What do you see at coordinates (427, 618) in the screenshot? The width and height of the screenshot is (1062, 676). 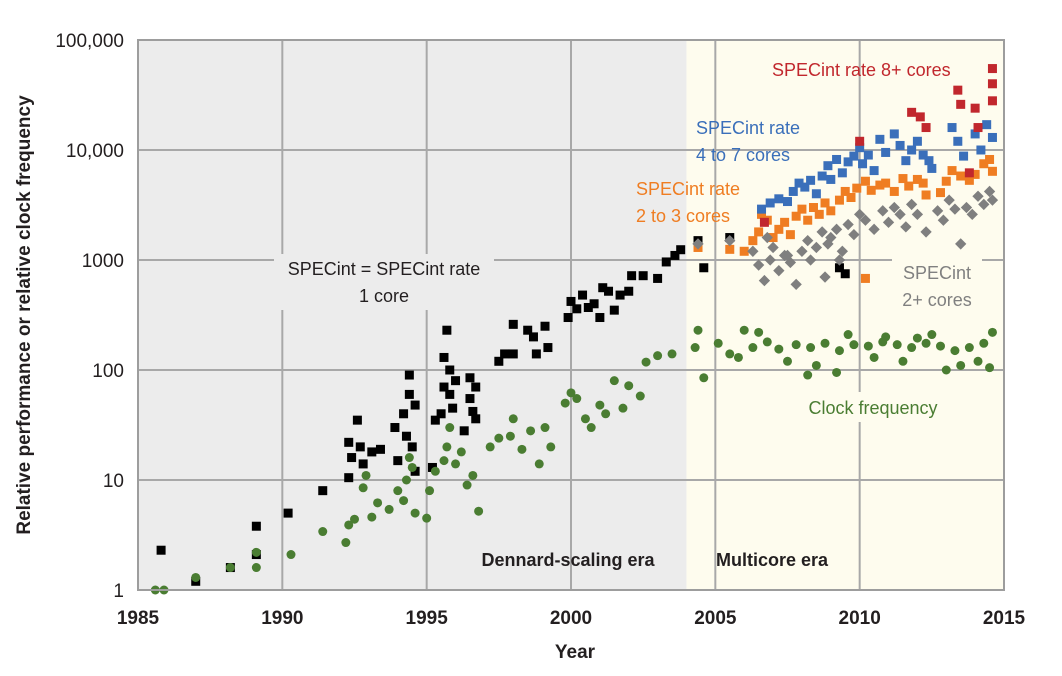 I see `x-tick-label: 1995` at bounding box center [427, 618].